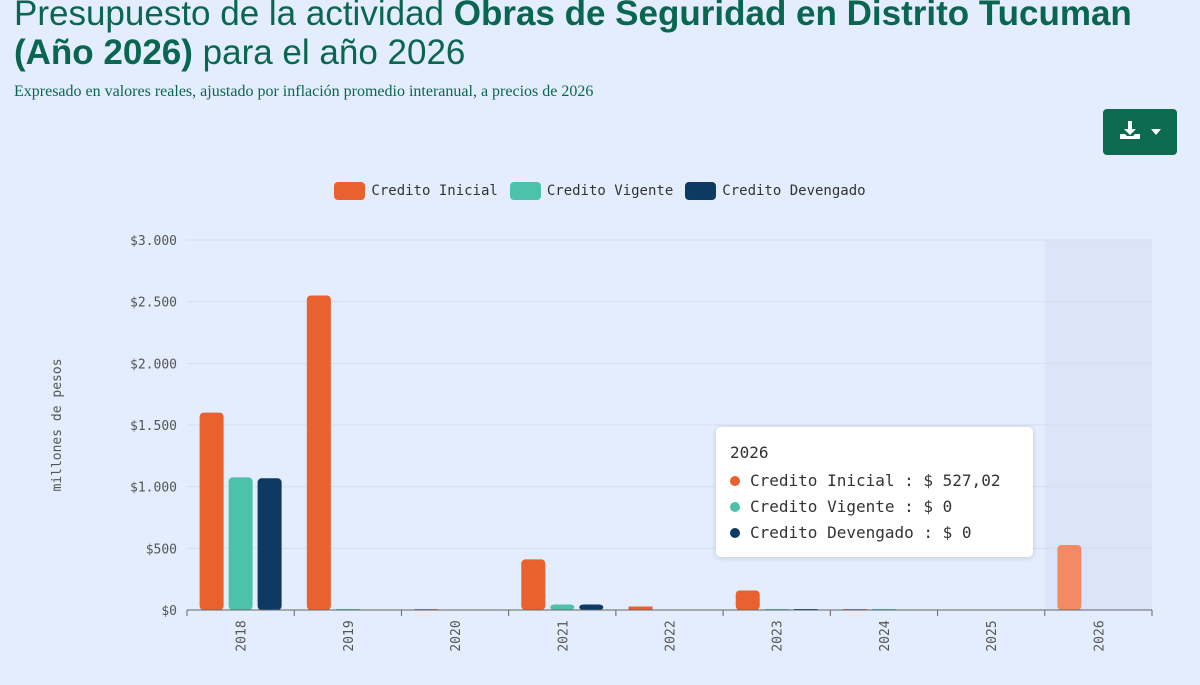 The image size is (1200, 685). I want to click on legend-label: Credito Inicial, so click(434, 191).